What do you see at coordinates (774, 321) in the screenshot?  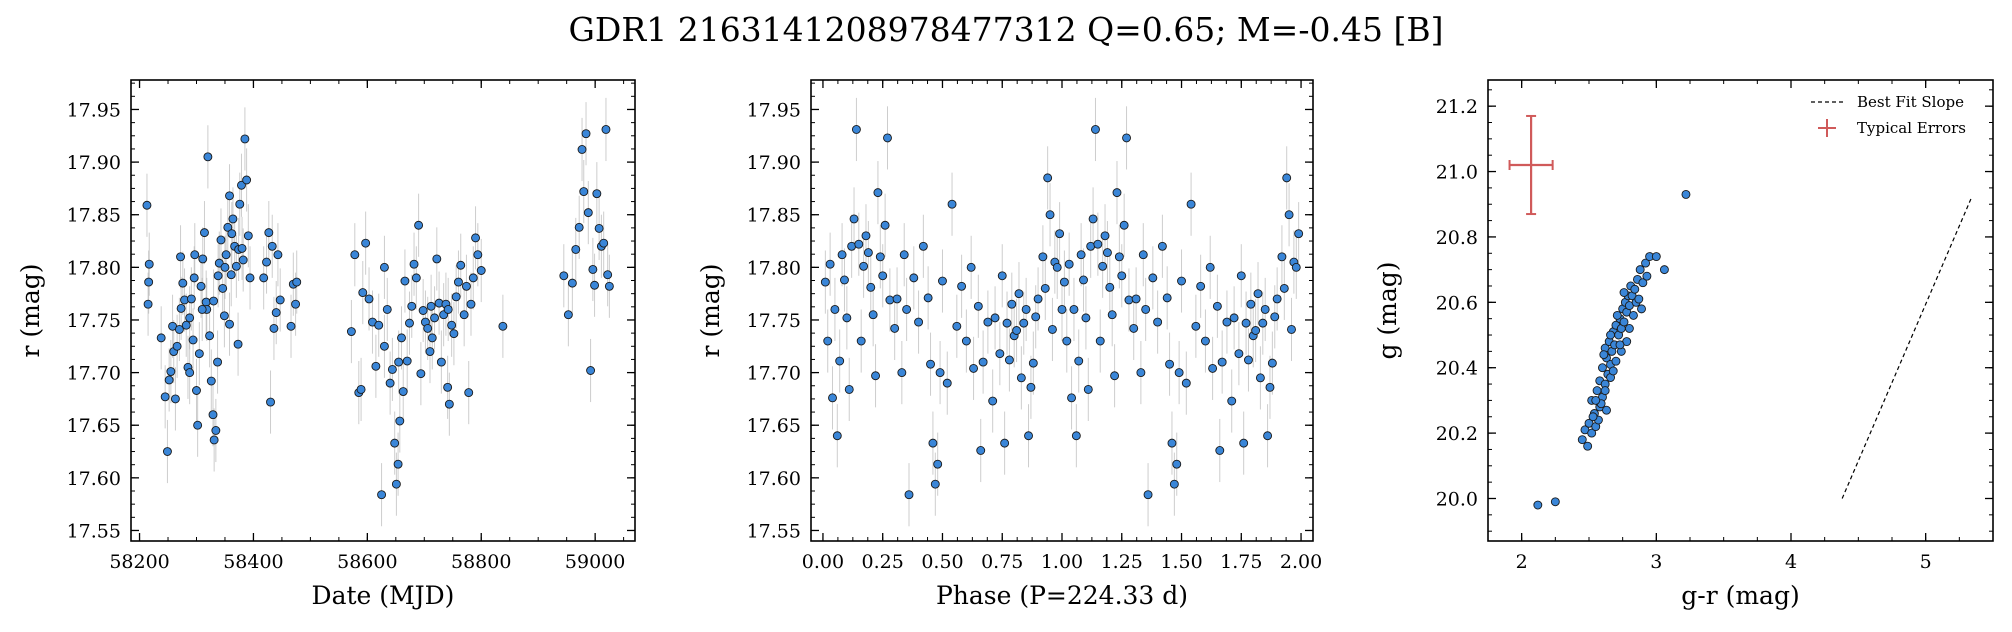 I see `y-tick-label: 17.75` at bounding box center [774, 321].